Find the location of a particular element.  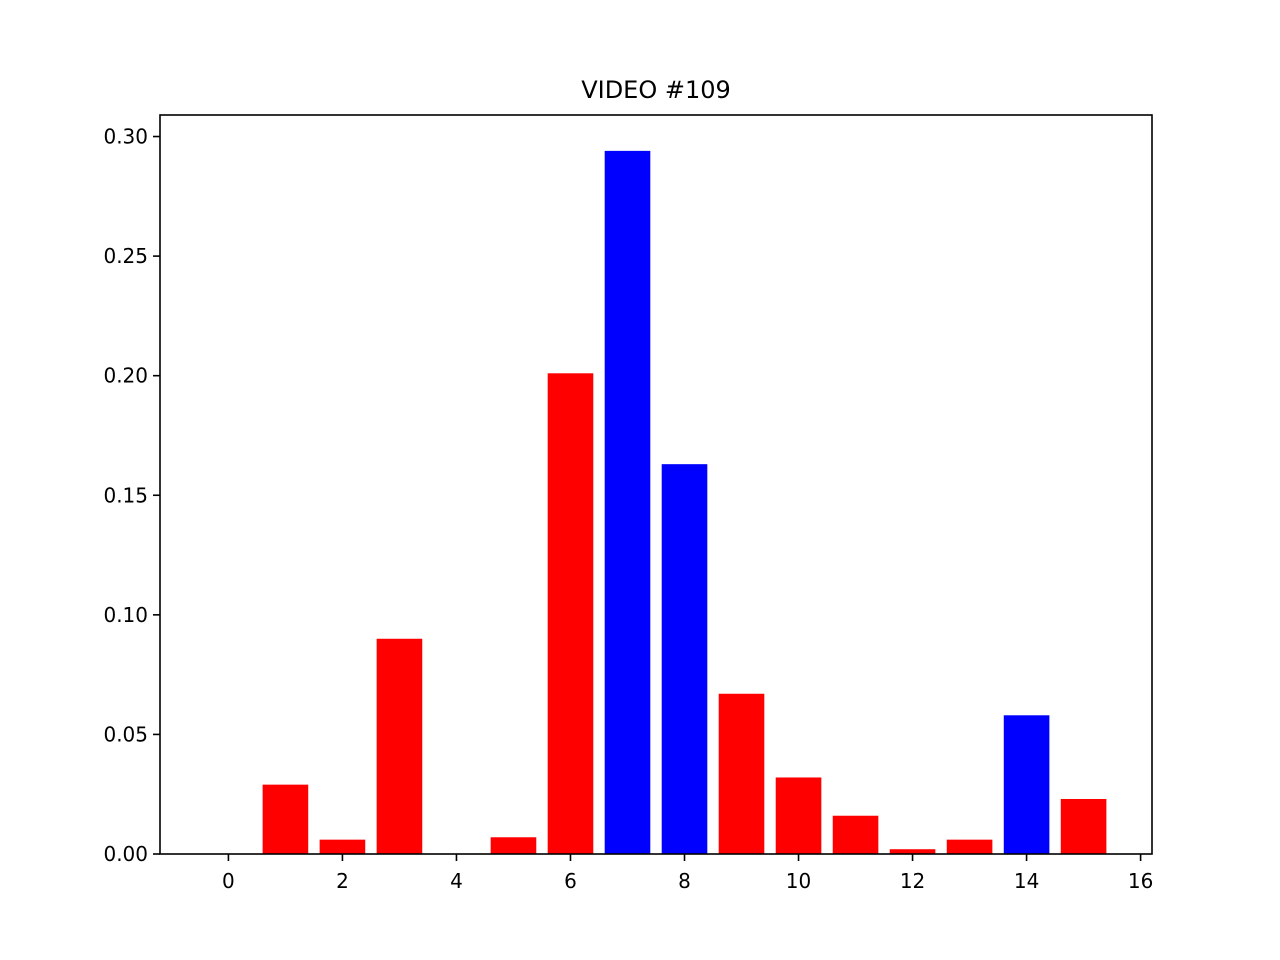

y-tick-label: 0.05 is located at coordinates (125, 734).